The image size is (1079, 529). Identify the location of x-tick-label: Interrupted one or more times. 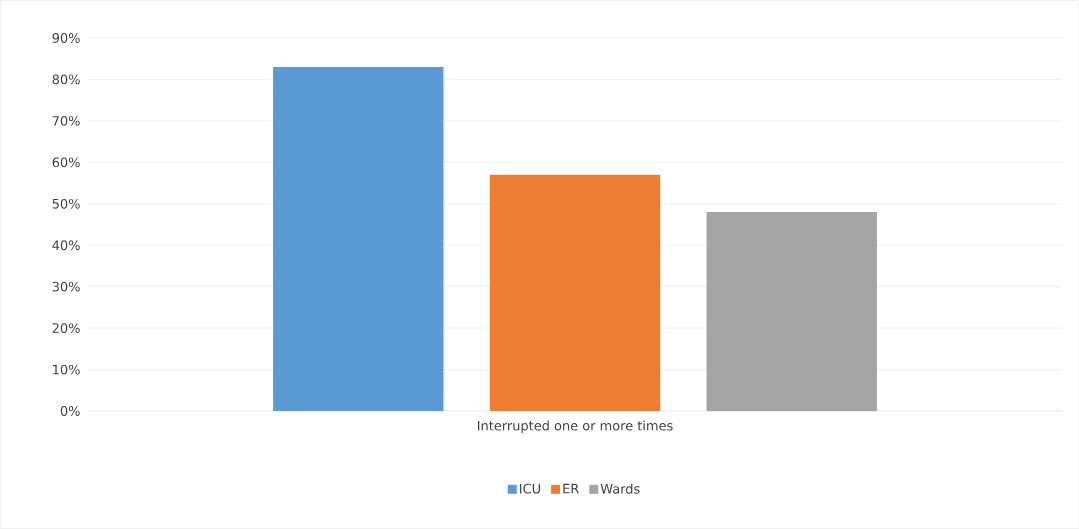
(575, 427).